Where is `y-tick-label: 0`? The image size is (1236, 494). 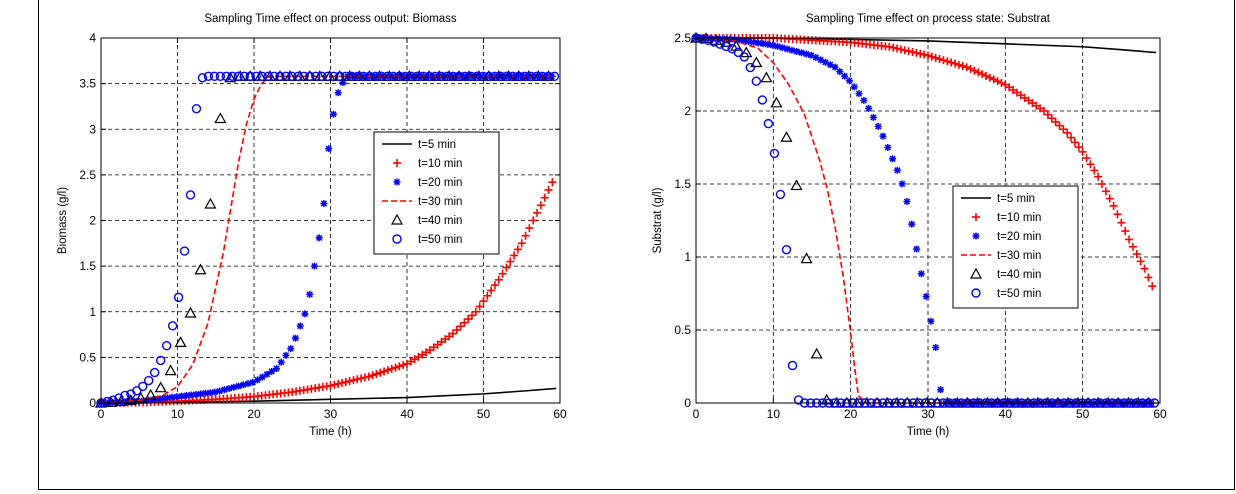
y-tick-label: 0 is located at coordinates (687, 403).